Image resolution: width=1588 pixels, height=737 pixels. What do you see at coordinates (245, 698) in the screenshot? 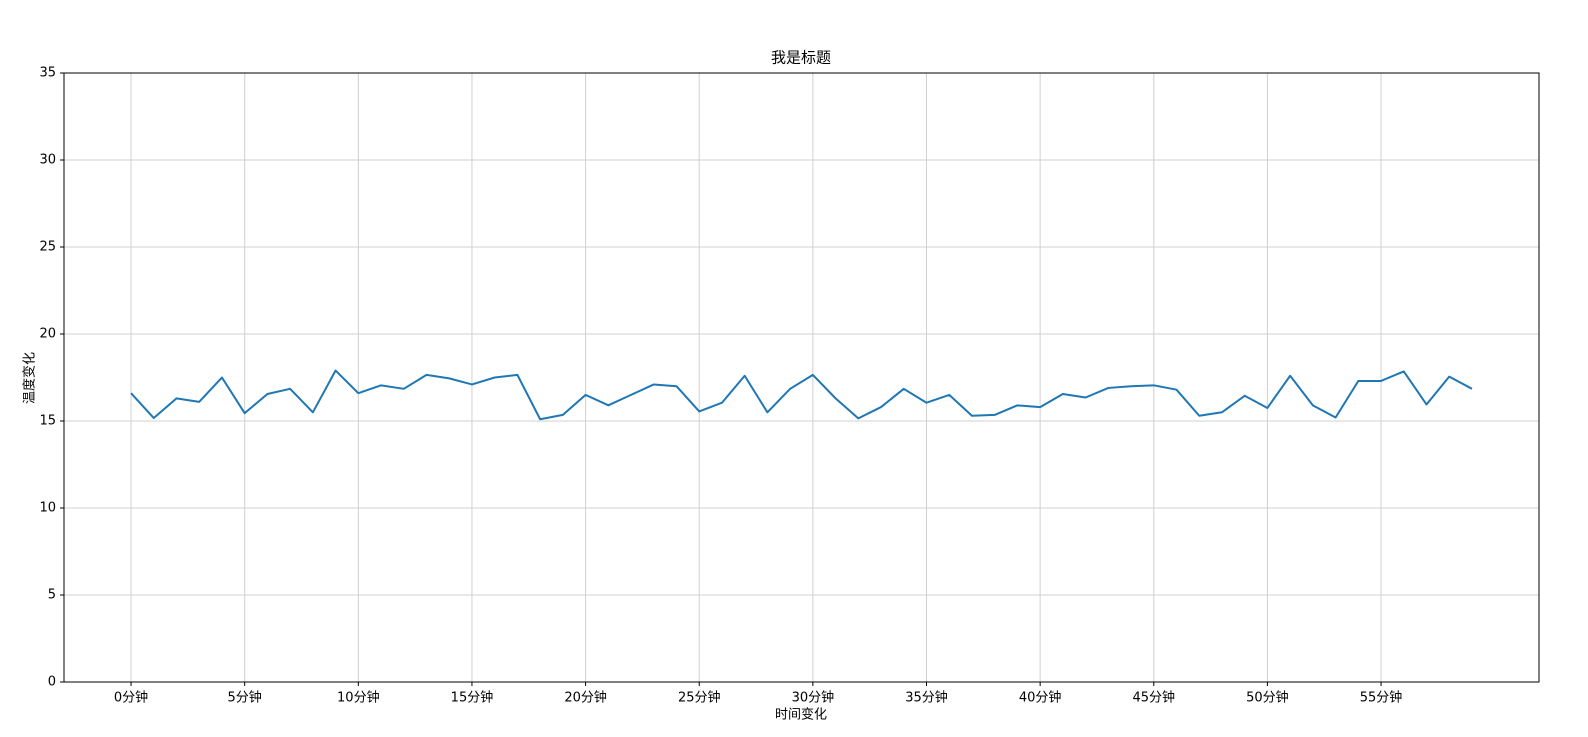
I see `x-tick-label: 5分钟` at bounding box center [245, 698].